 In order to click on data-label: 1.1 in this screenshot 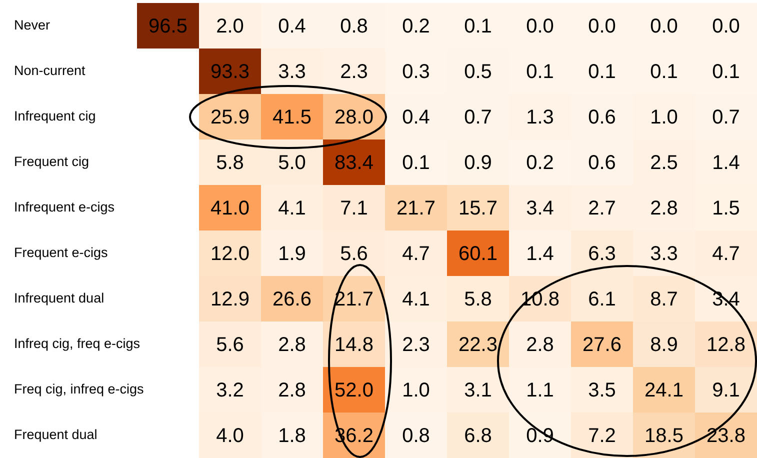, I will do `click(540, 390)`.